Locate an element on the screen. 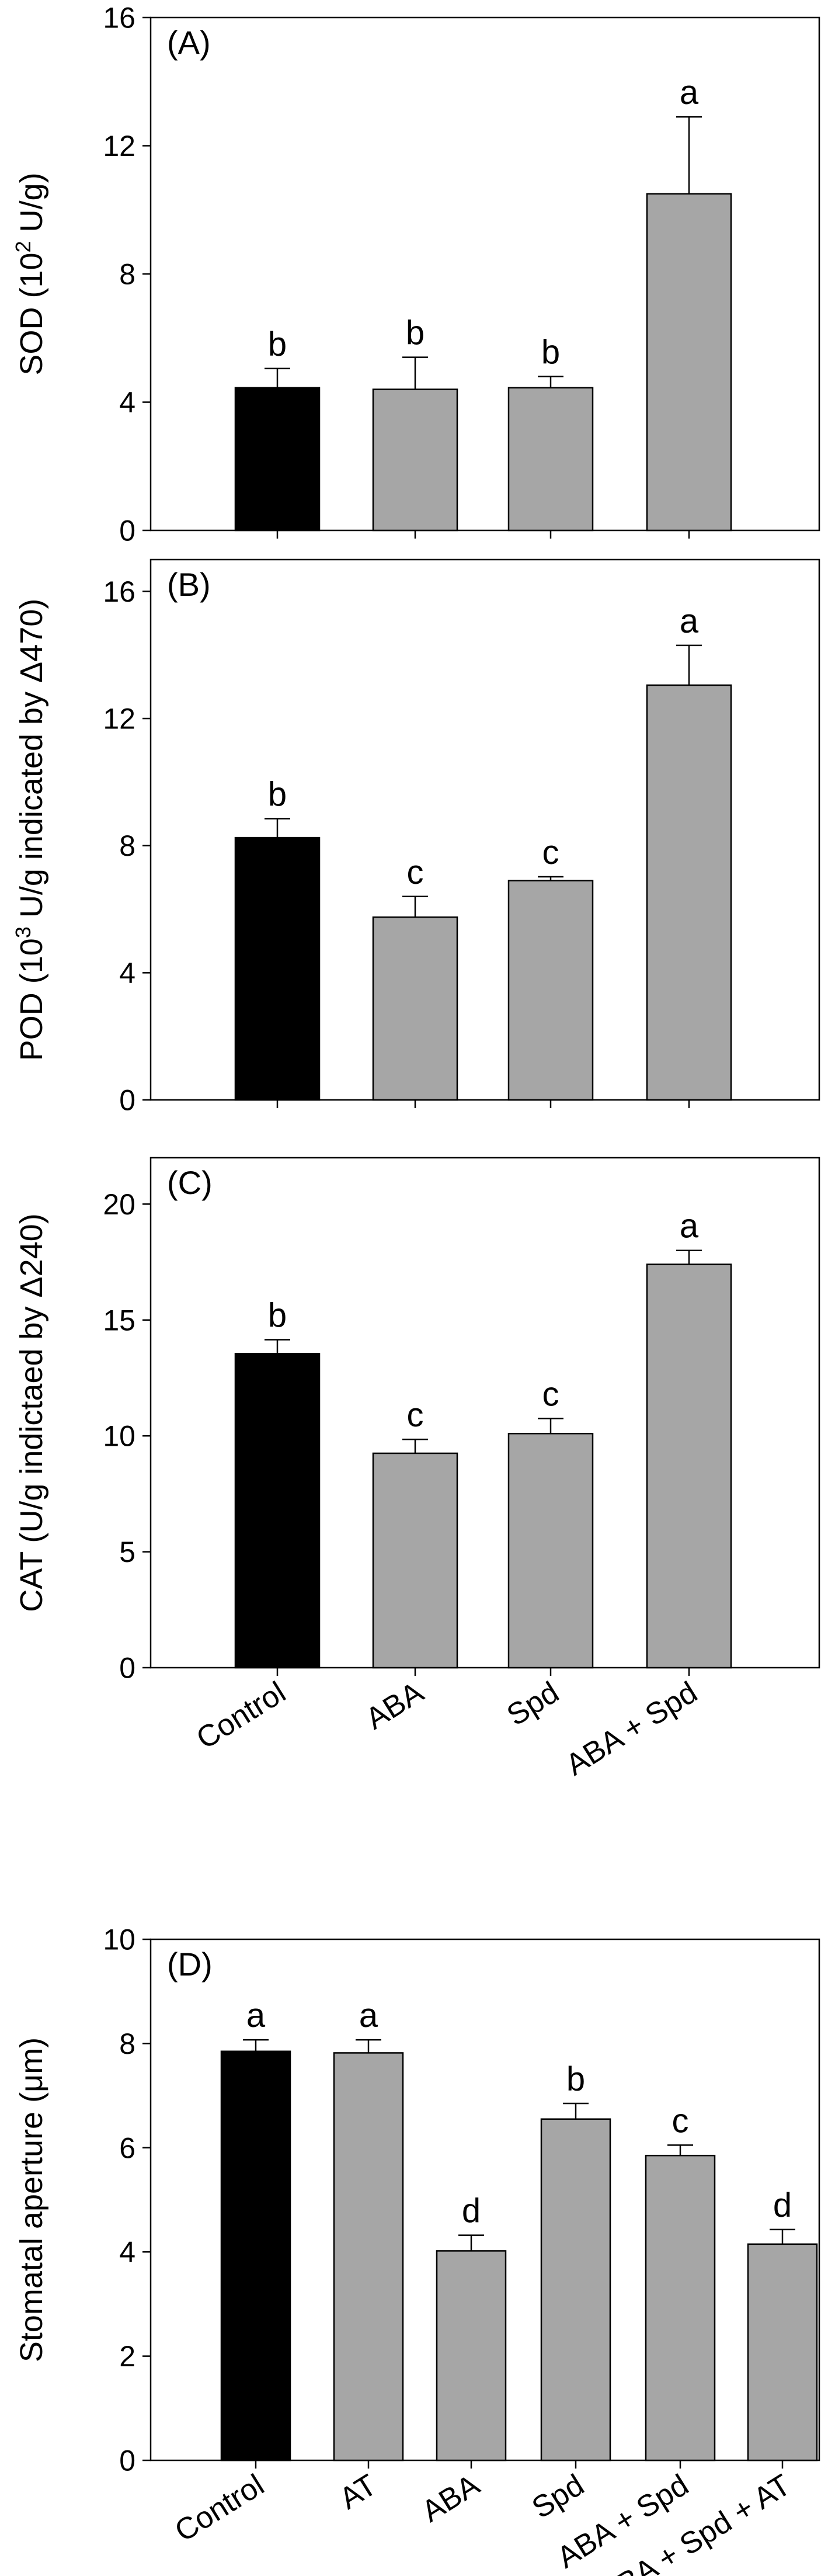 The height and width of the screenshot is (2576, 835). y-axis-label-text: POD (10 is located at coordinates (31, 999).